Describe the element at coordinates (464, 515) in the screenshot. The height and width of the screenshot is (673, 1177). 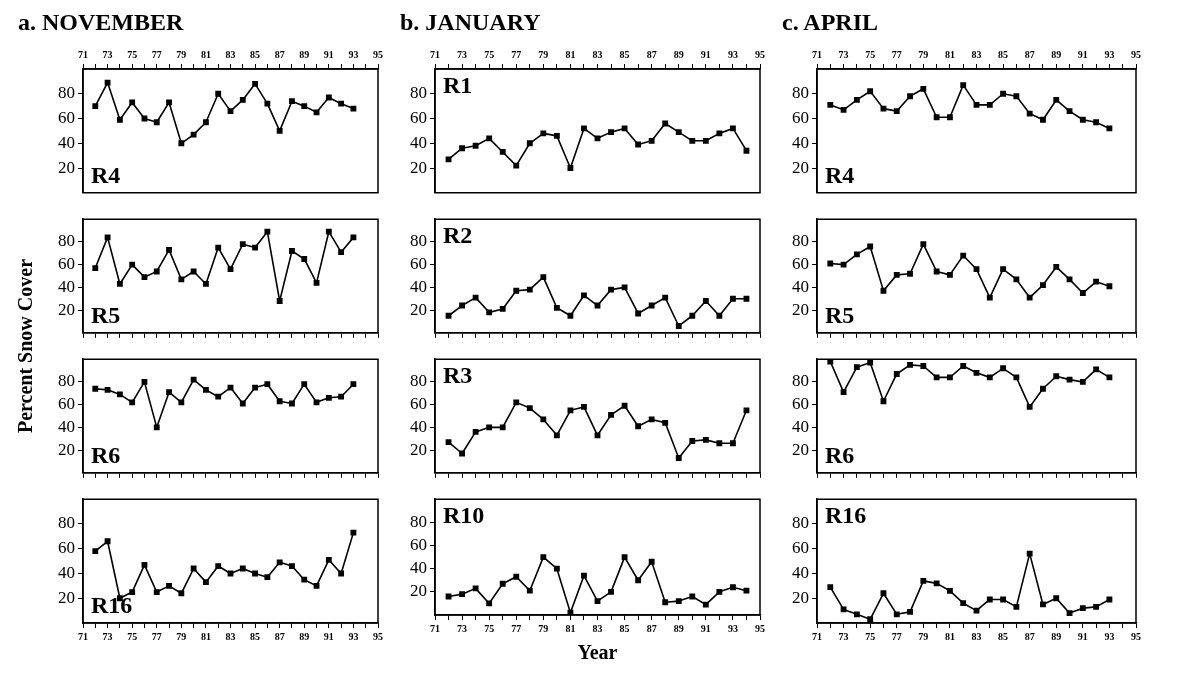
I see `annotation: R10` at that location.